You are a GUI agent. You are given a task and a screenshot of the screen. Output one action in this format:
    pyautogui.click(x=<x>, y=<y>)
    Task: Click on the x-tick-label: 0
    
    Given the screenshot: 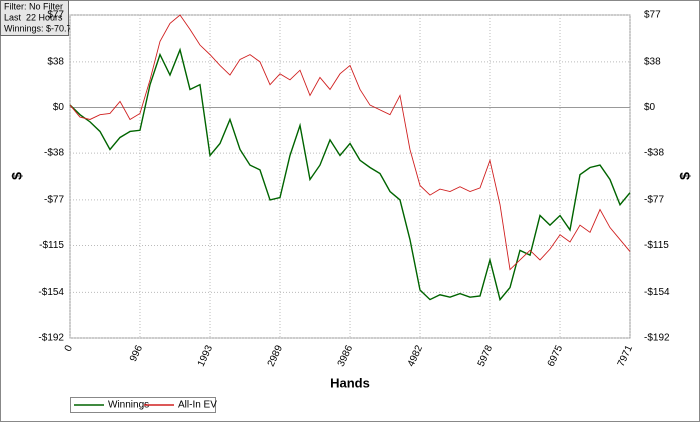 What is the action you would take?
    pyautogui.click(x=69, y=348)
    